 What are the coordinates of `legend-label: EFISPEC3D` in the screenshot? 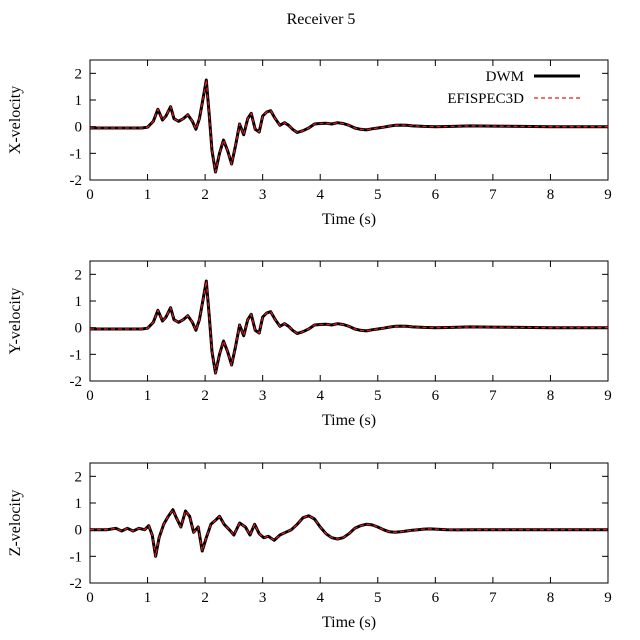 It's located at (485, 99).